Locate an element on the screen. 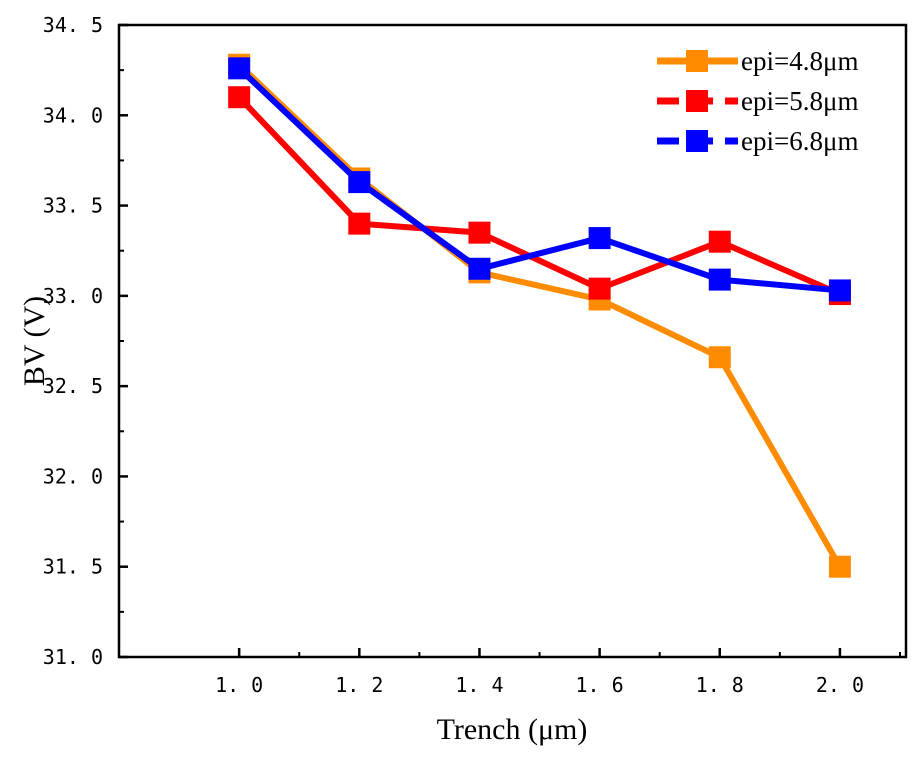 The width and height of the screenshot is (915, 758). y-tick-label: 32. 0 is located at coordinates (73, 476).